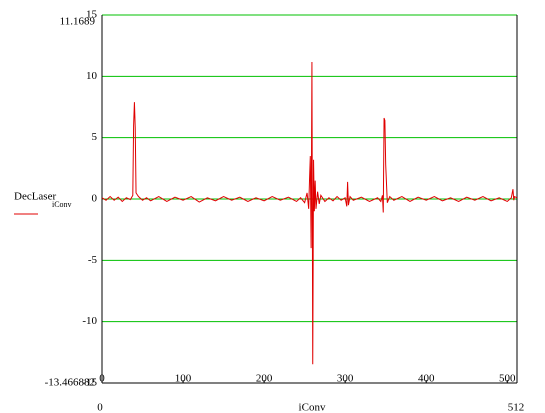 The image size is (545, 413). What do you see at coordinates (92, 15) in the screenshot?
I see `y-tick-label: 15` at bounding box center [92, 15].